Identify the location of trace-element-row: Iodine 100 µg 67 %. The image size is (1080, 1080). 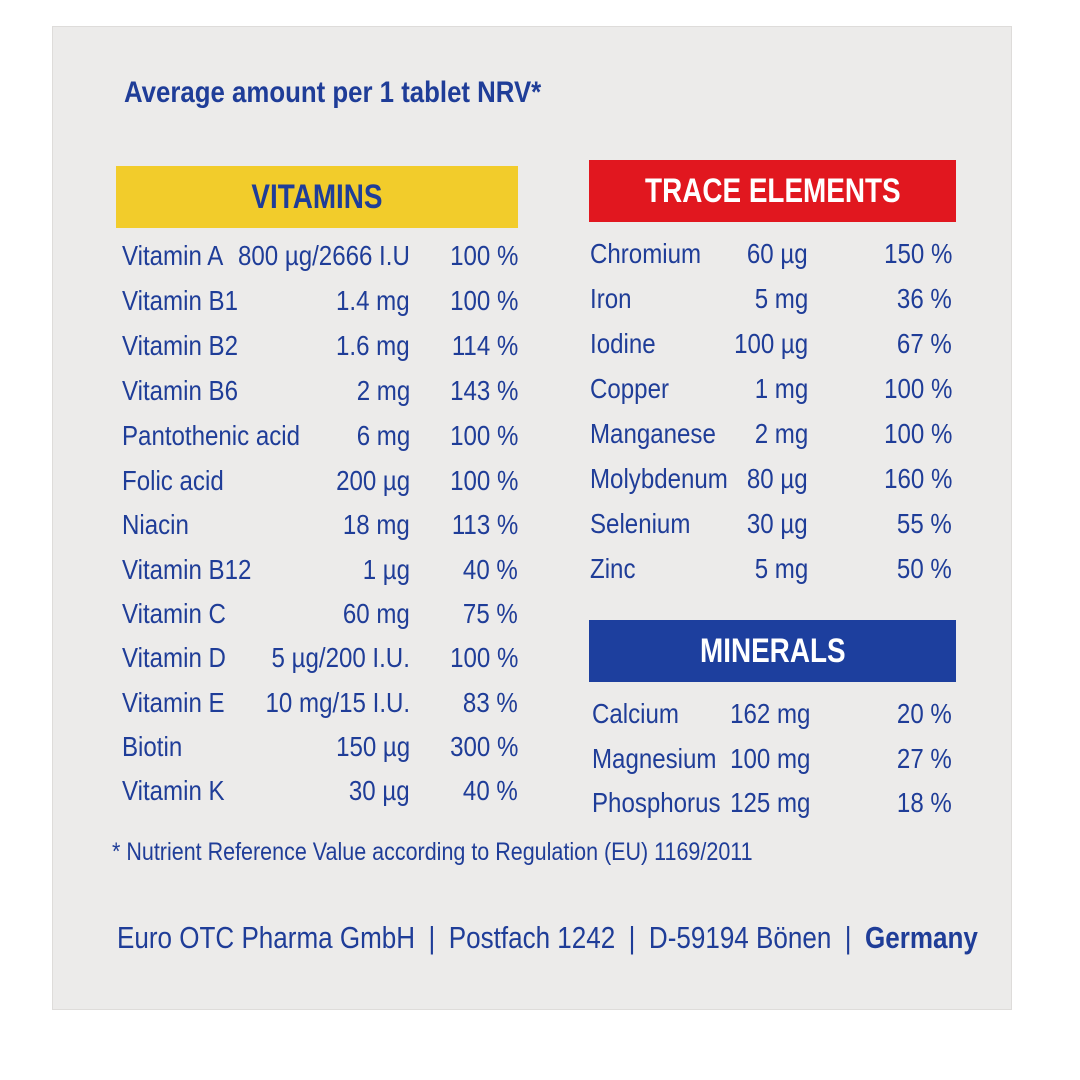
(771, 344).